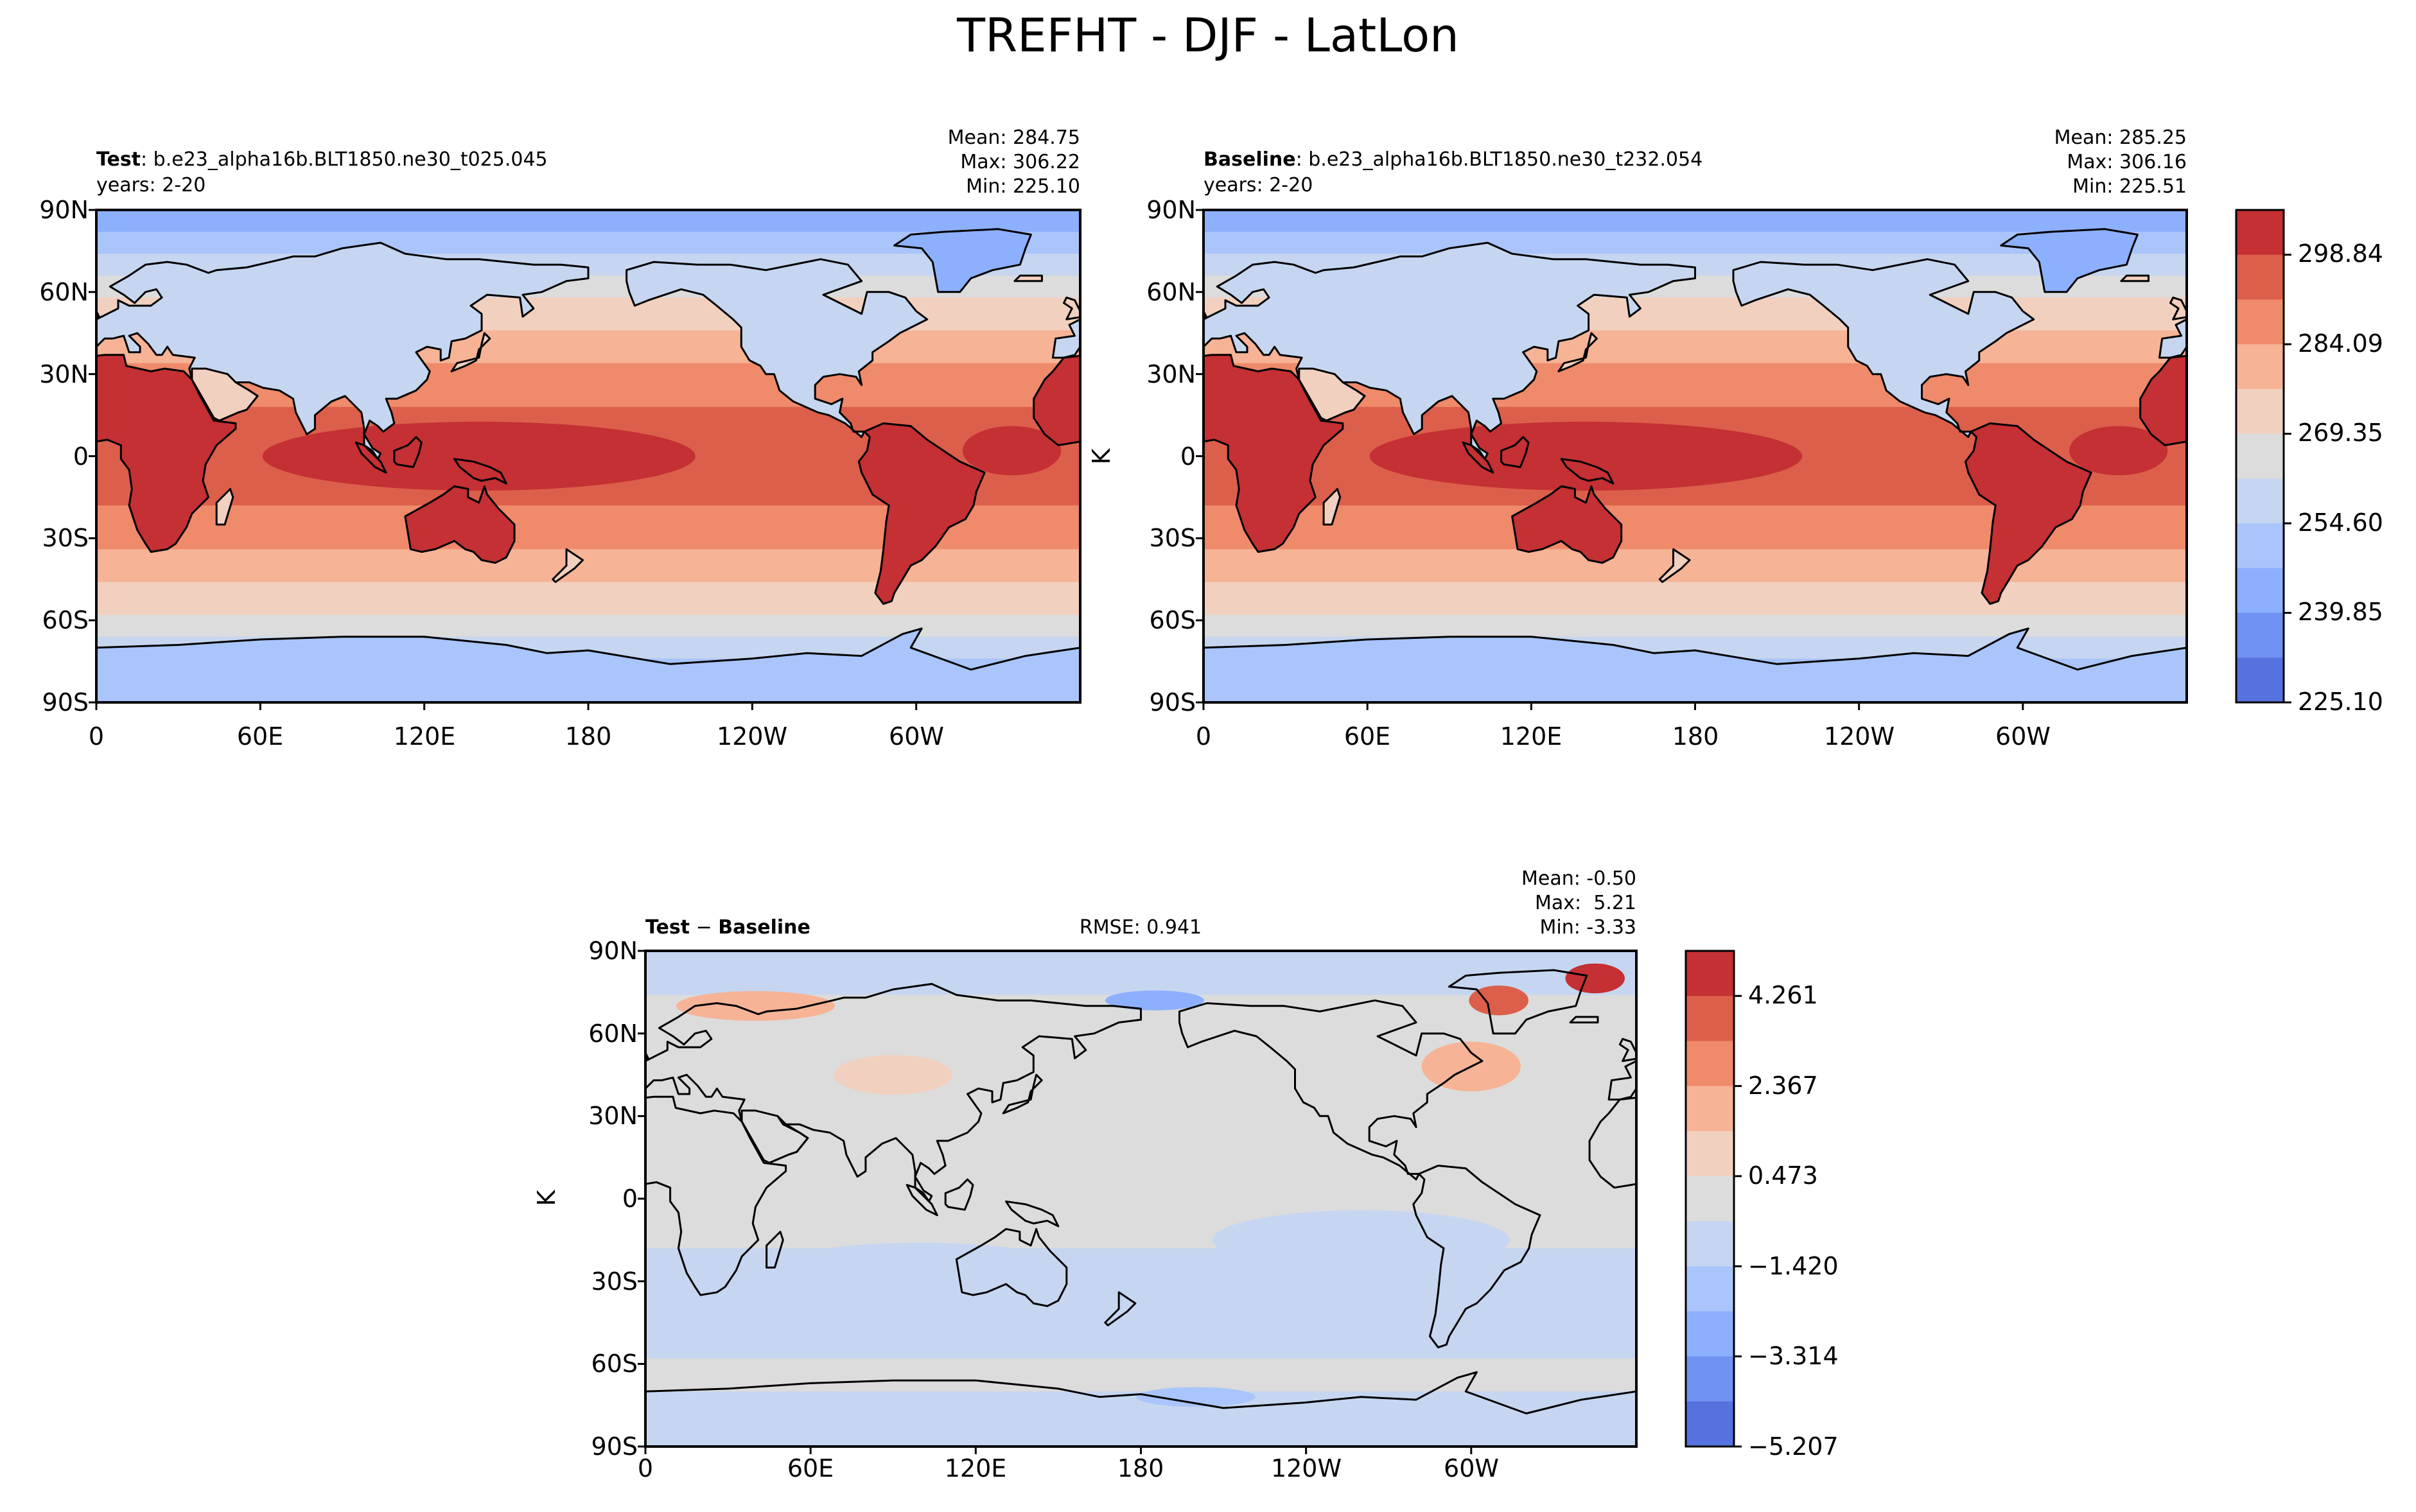 The height and width of the screenshot is (1512, 2416). What do you see at coordinates (1173, 538) in the screenshot?
I see `baseline-ytick-4: 30S` at bounding box center [1173, 538].